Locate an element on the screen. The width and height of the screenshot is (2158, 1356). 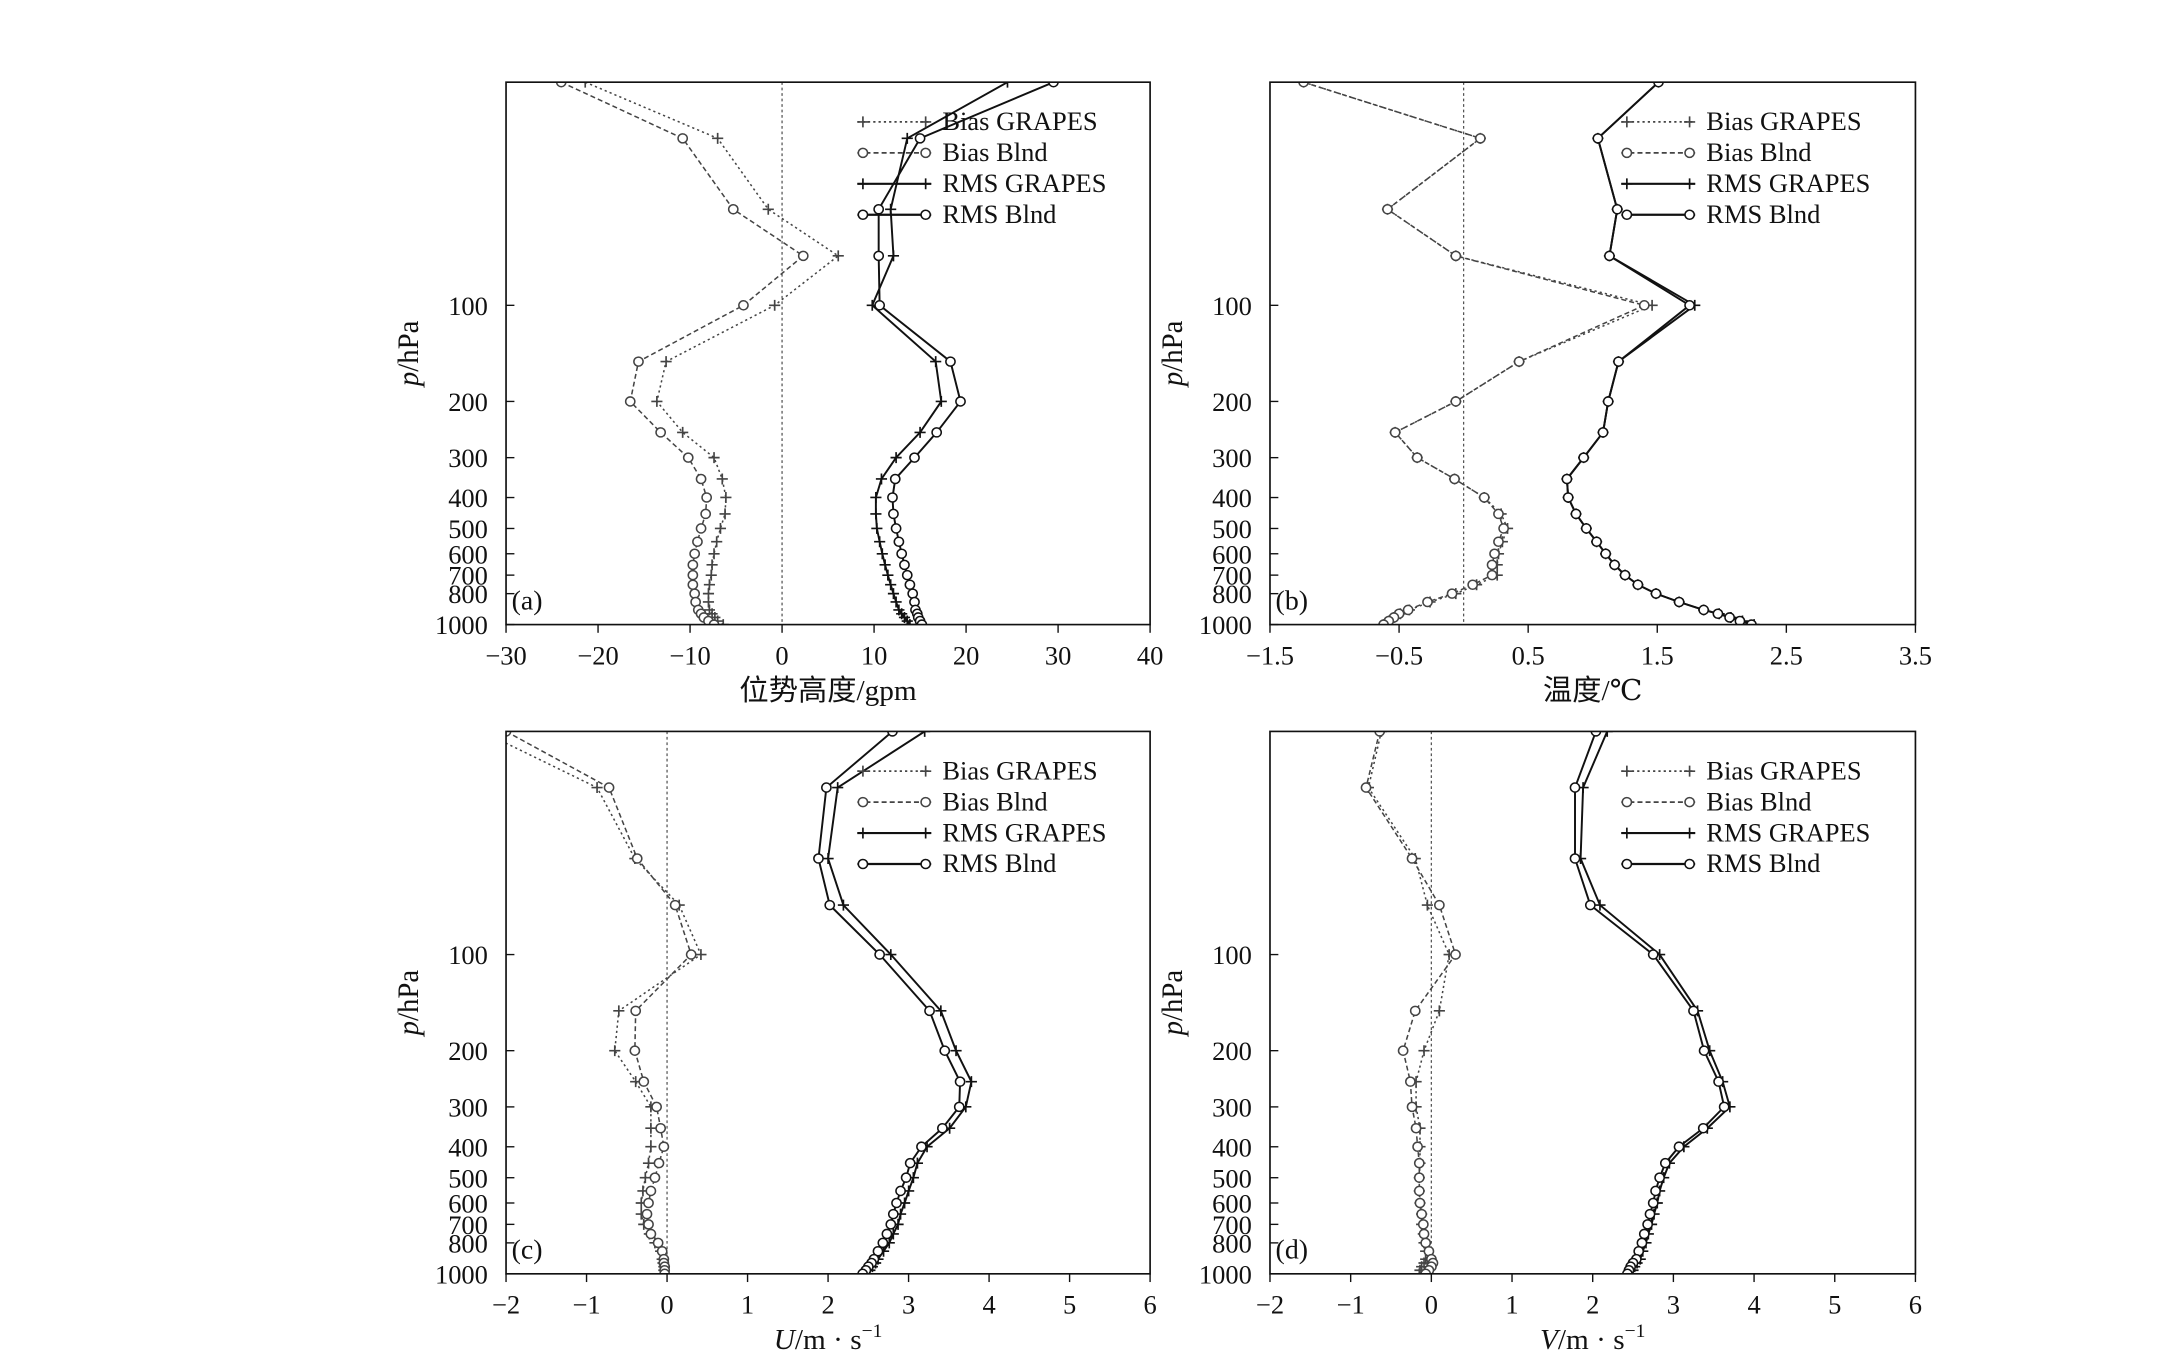
x-tick-label: 40 is located at coordinates (1150, 656).